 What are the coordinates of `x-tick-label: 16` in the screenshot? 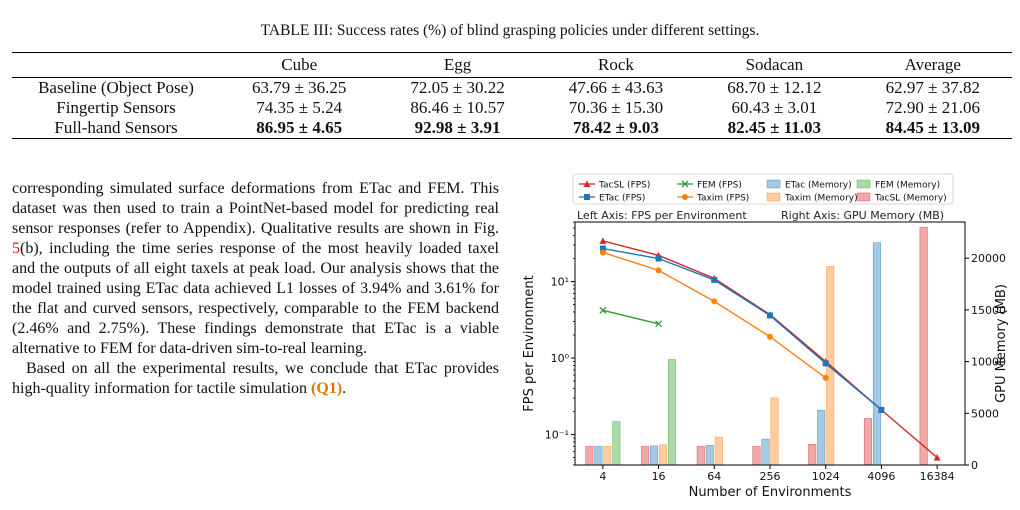 It's located at (659, 476).